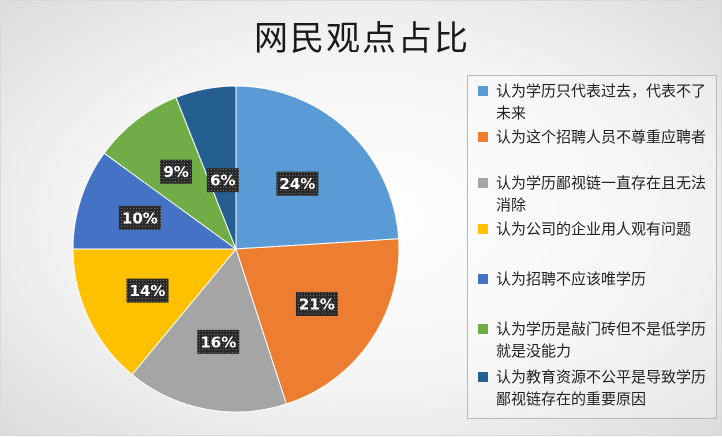 The height and width of the screenshot is (437, 722). What do you see at coordinates (601, 340) in the screenshot?
I see `legend-label: 认为学历是敲门砖但不是低学历就是没能力` at bounding box center [601, 340].